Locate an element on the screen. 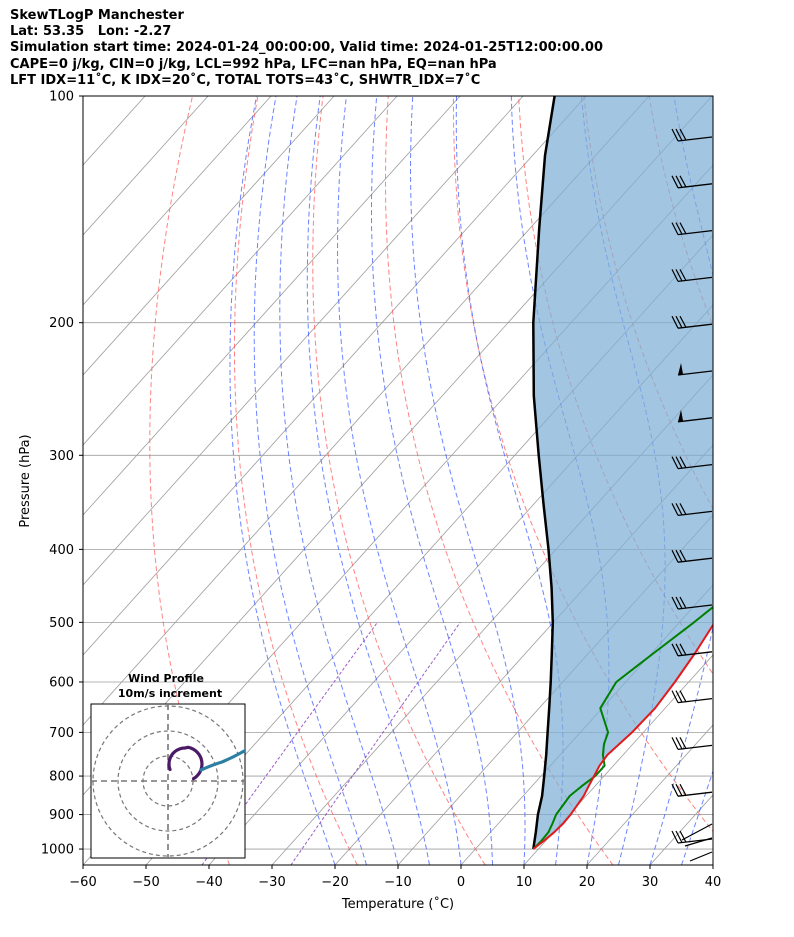  x-tick-label: 30 is located at coordinates (650, 882).